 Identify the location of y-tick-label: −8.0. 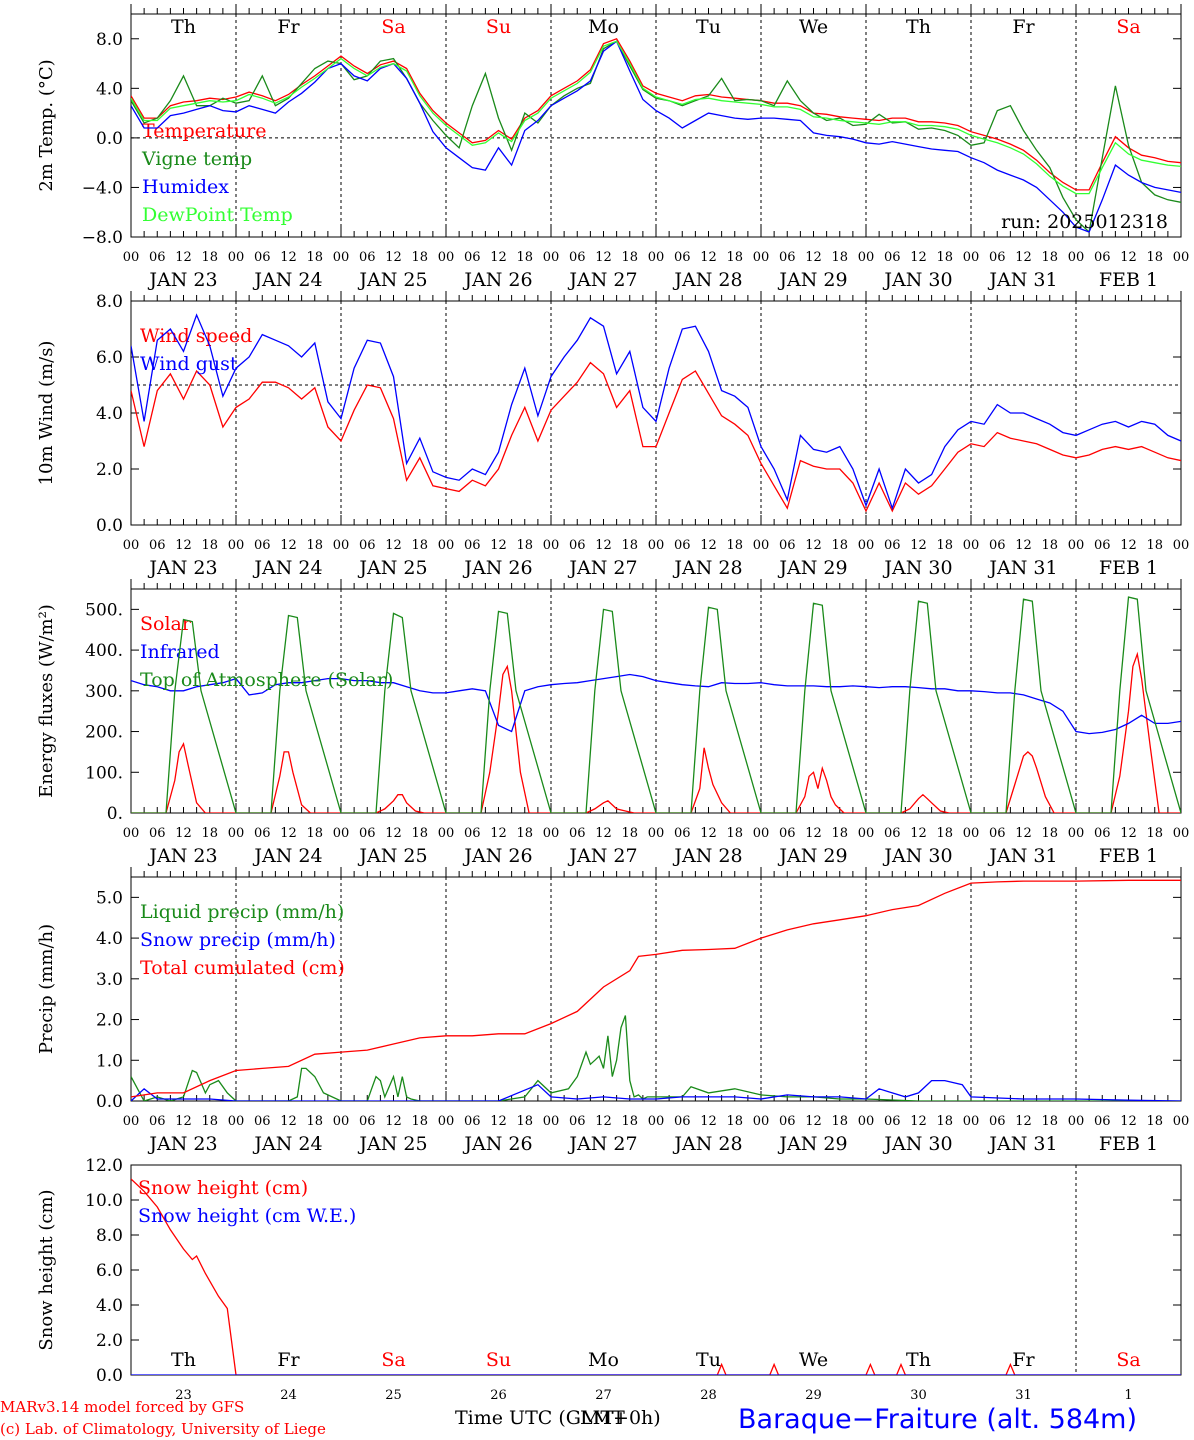
(102, 238).